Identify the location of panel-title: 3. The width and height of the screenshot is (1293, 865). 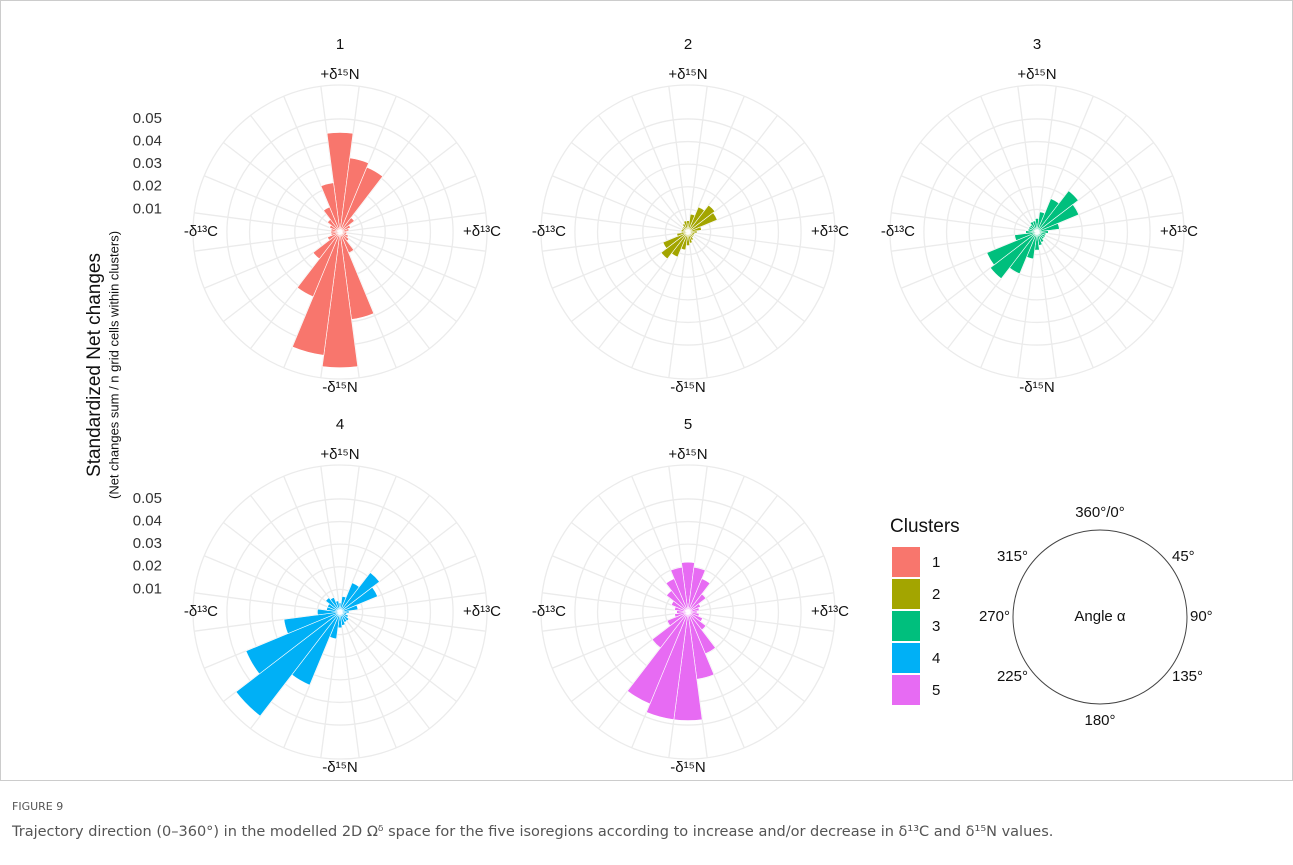
(1037, 44).